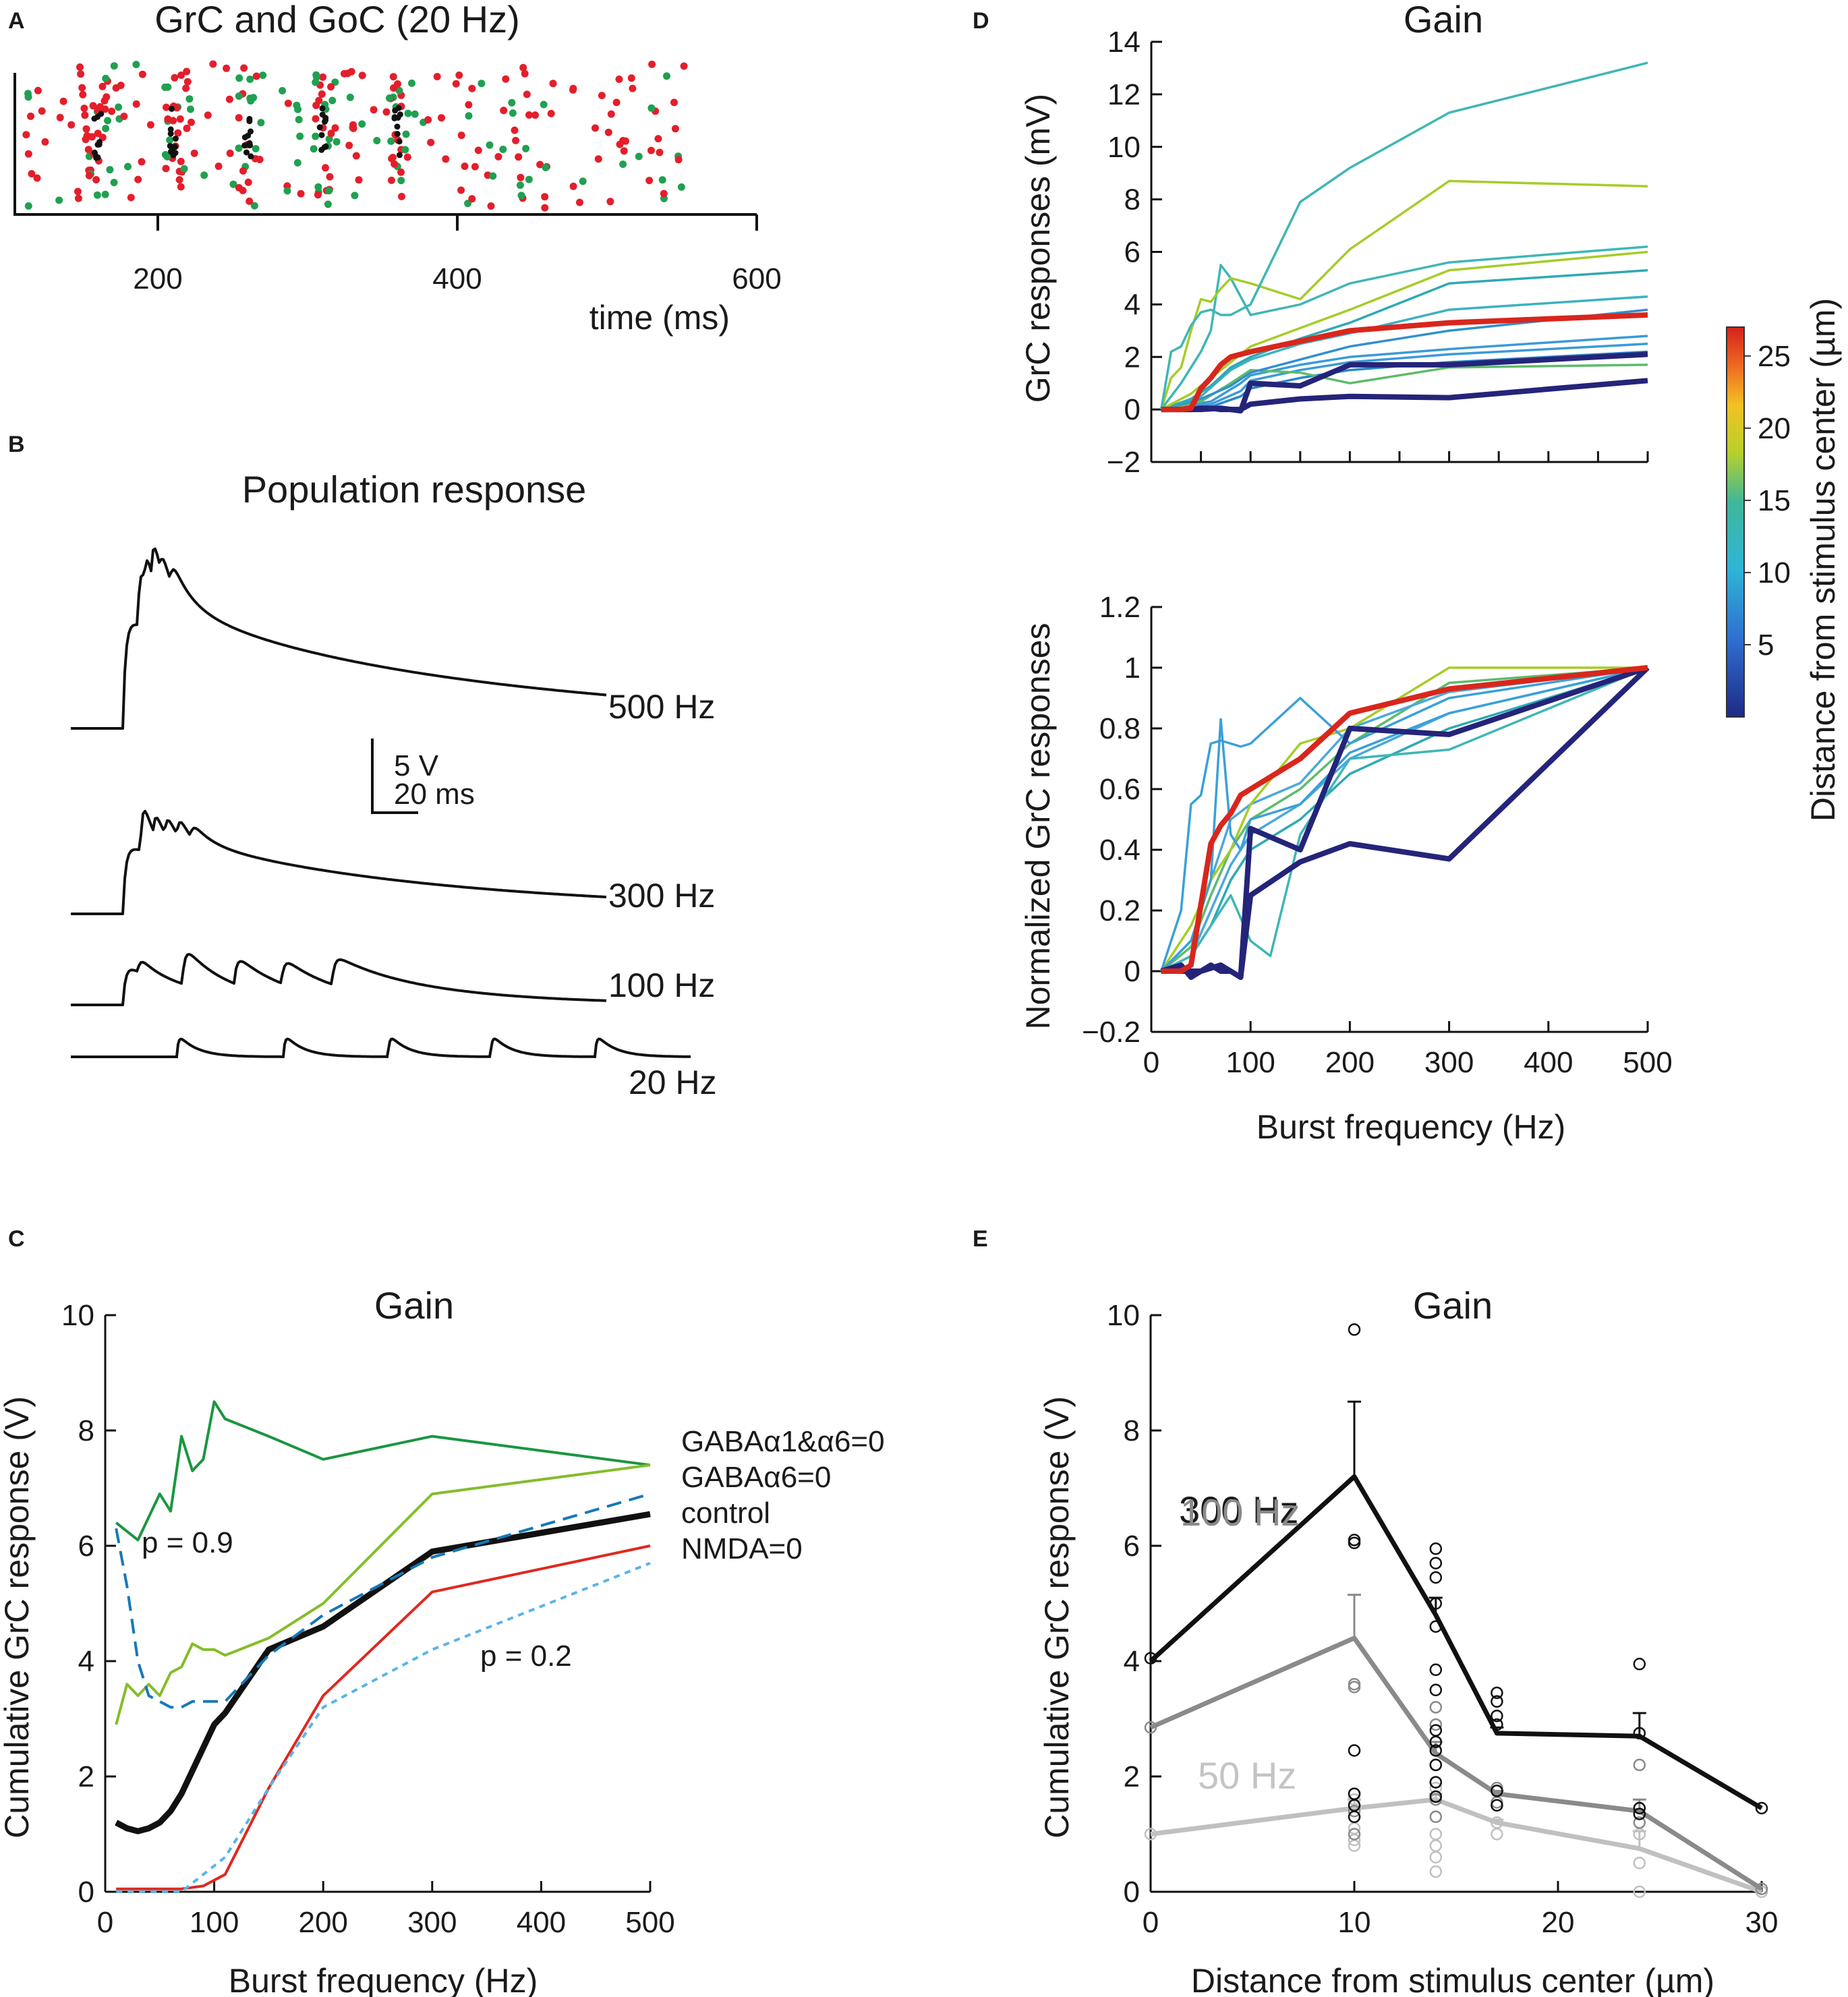 Image resolution: width=1848 pixels, height=1997 pixels. I want to click on panel-b-title: Population response, so click(414, 489).